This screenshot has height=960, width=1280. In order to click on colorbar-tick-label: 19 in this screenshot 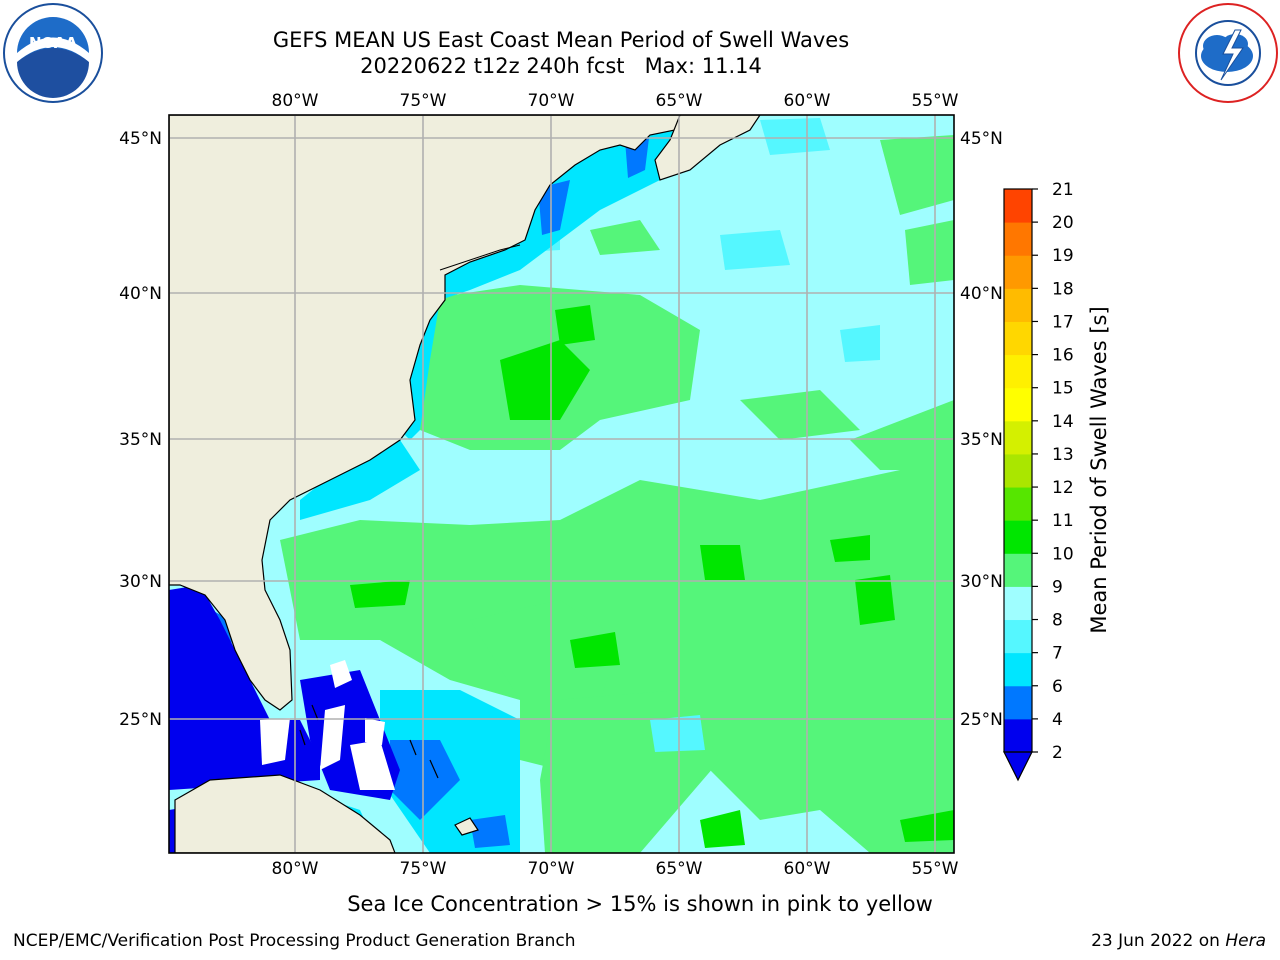, I will do `click(1063, 256)`.